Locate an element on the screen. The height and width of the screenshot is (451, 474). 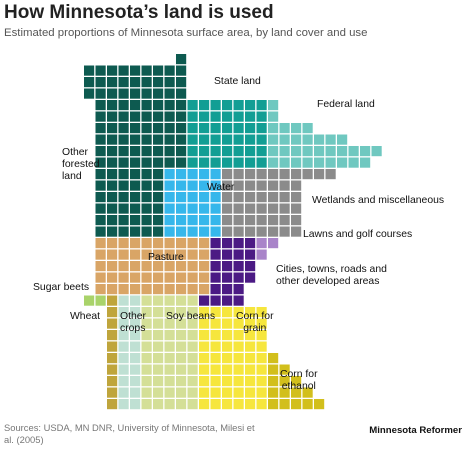
label-other-crops: Other crops is located at coordinates (133, 322).